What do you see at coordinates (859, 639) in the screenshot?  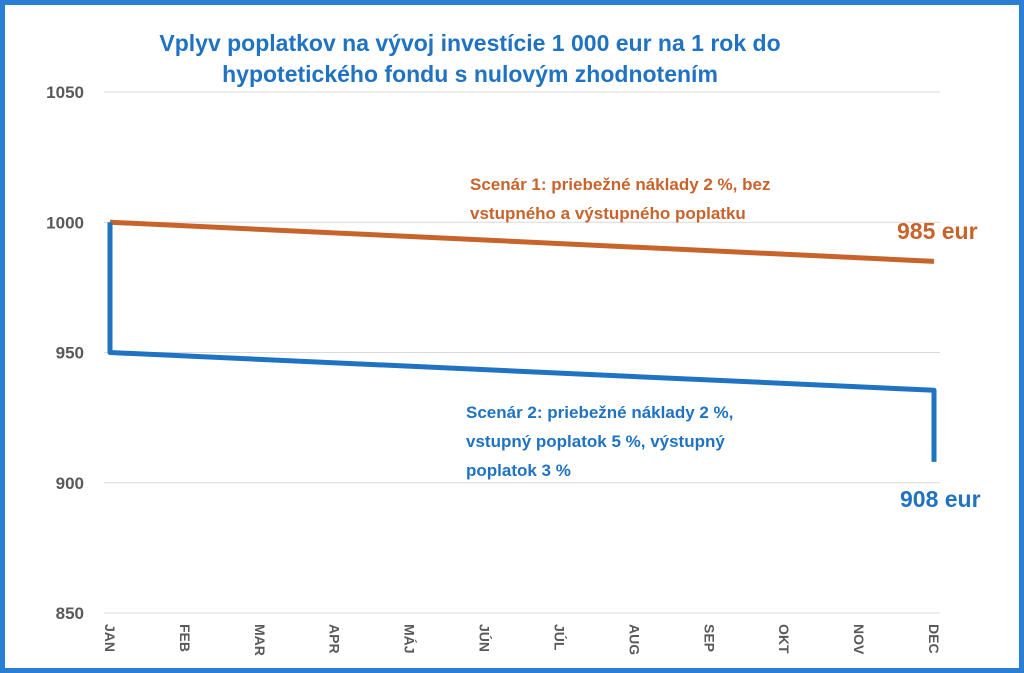 I see `x-tick-label-11: NOV` at bounding box center [859, 639].